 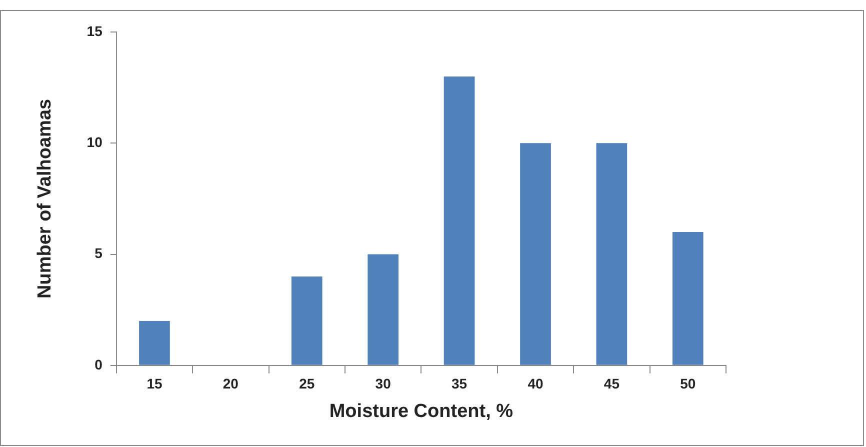 What do you see at coordinates (536, 384) in the screenshot?
I see `x-tick-label: 40` at bounding box center [536, 384].